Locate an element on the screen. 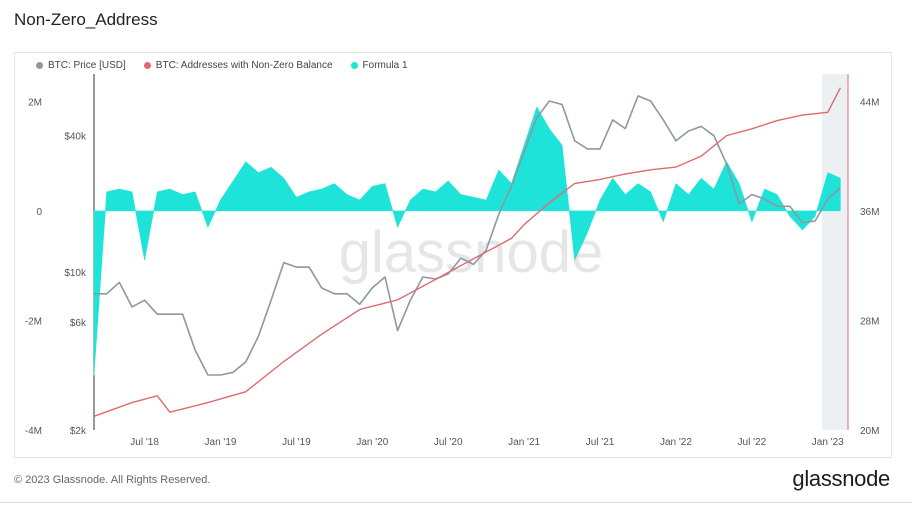 The height and width of the screenshot is (506, 912). x-tick-label: Jul '22 is located at coordinates (752, 442).